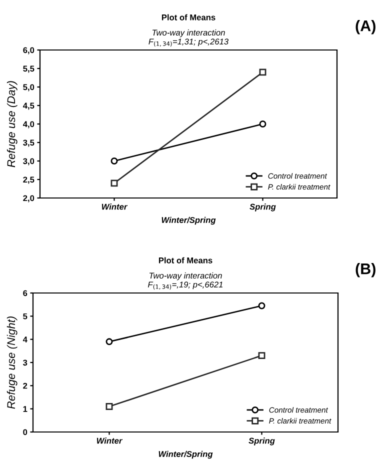 The image size is (387, 467). Describe the element at coordinates (185, 281) in the screenshot. I see `chart-subtitle: Two-way interaction F$_{(1,34)}$=,19; p<,6621` at that location.